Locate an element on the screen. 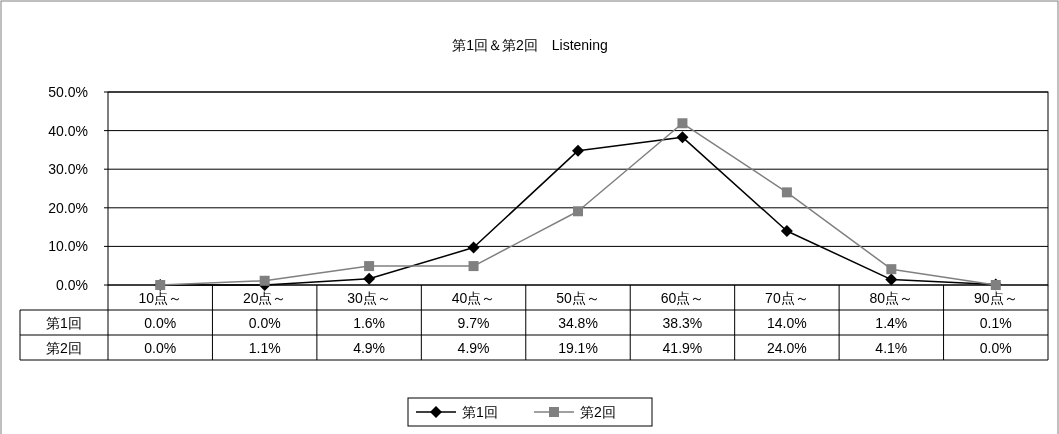 The width and height of the screenshot is (1059, 434). data-label: 4.1% is located at coordinates (891, 348).